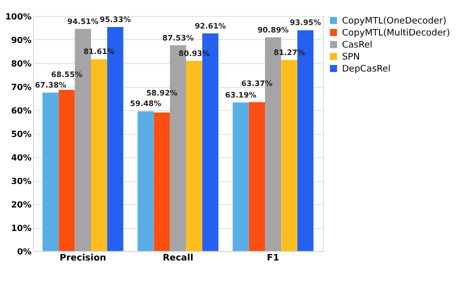 This screenshot has width=474, height=296. Describe the element at coordinates (21, 135) in the screenshot. I see `y-tick-label: 50%` at that location.